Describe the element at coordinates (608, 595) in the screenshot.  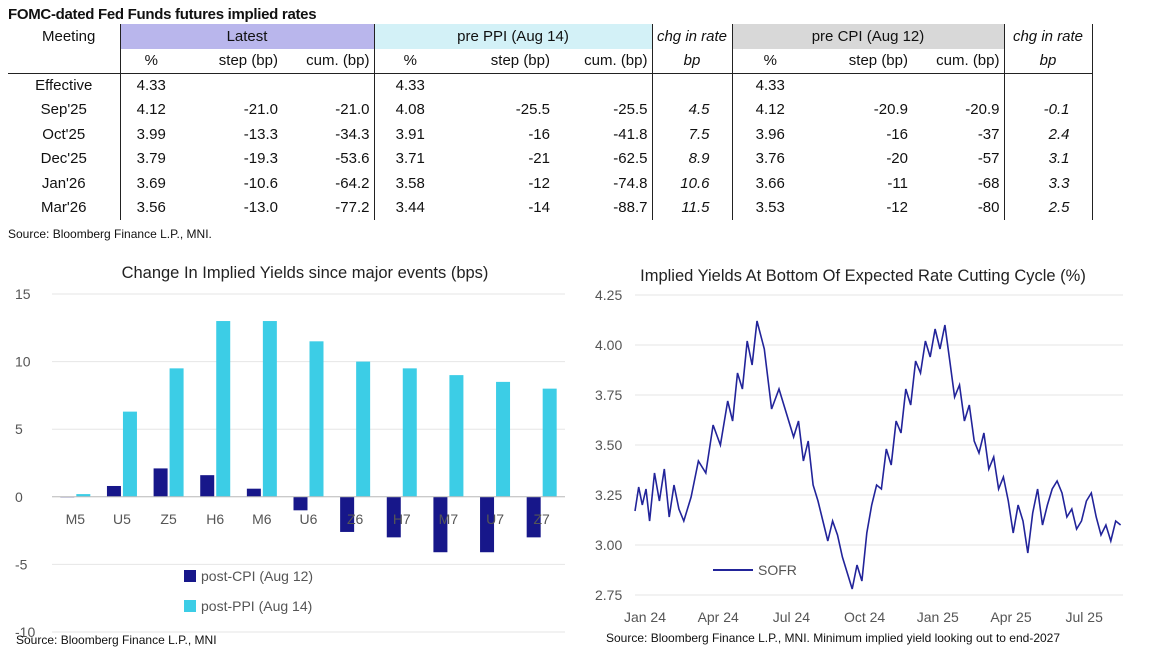
I see `line-y-tick-label: 2.75` at that location.